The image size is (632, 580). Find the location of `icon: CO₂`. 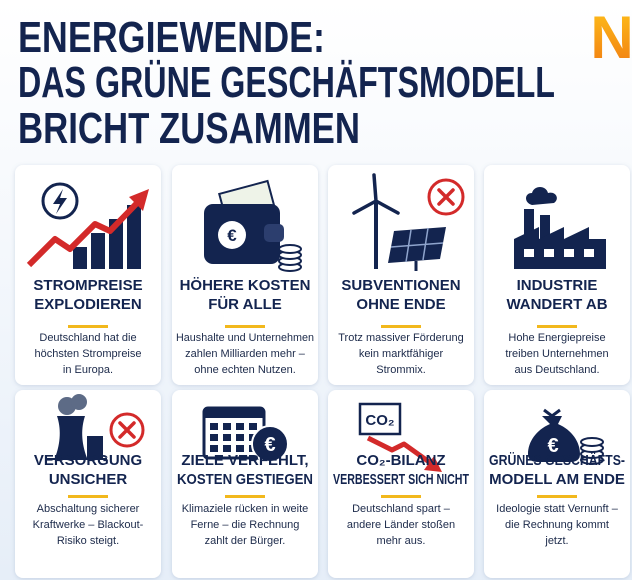

icon: CO₂ is located at coordinates (400, 437).